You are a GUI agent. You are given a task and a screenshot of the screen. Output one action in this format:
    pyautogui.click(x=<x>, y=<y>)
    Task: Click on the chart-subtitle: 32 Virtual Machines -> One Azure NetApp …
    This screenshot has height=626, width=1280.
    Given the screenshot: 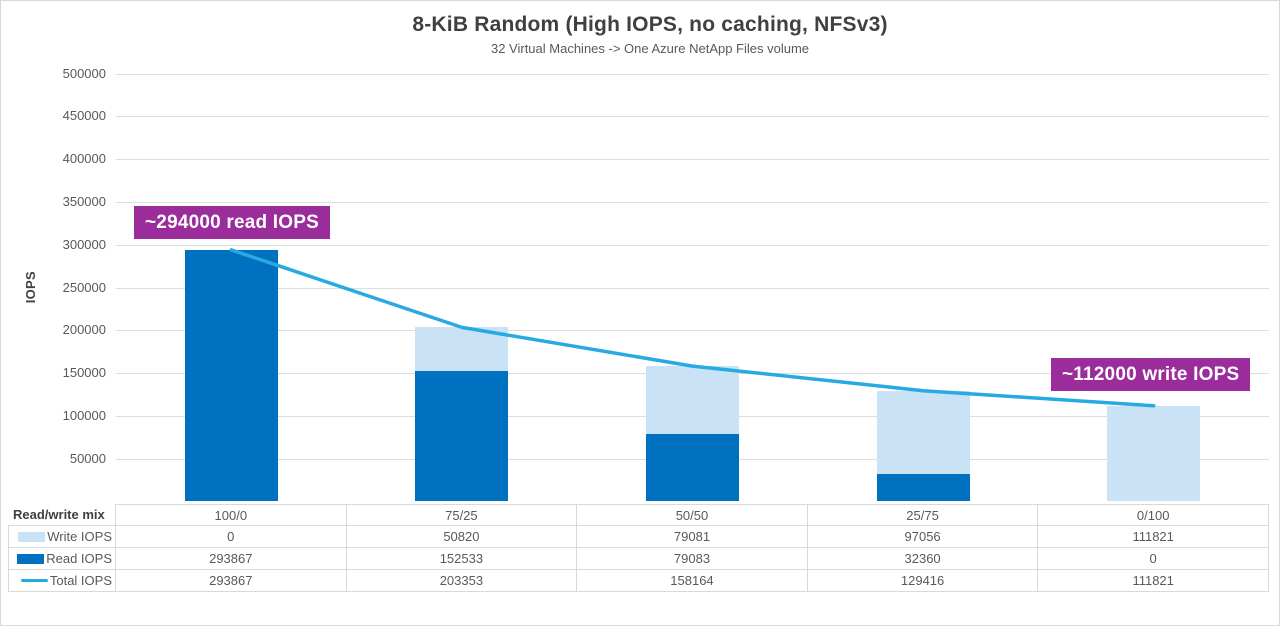 What is the action you would take?
    pyautogui.click(x=650, y=48)
    